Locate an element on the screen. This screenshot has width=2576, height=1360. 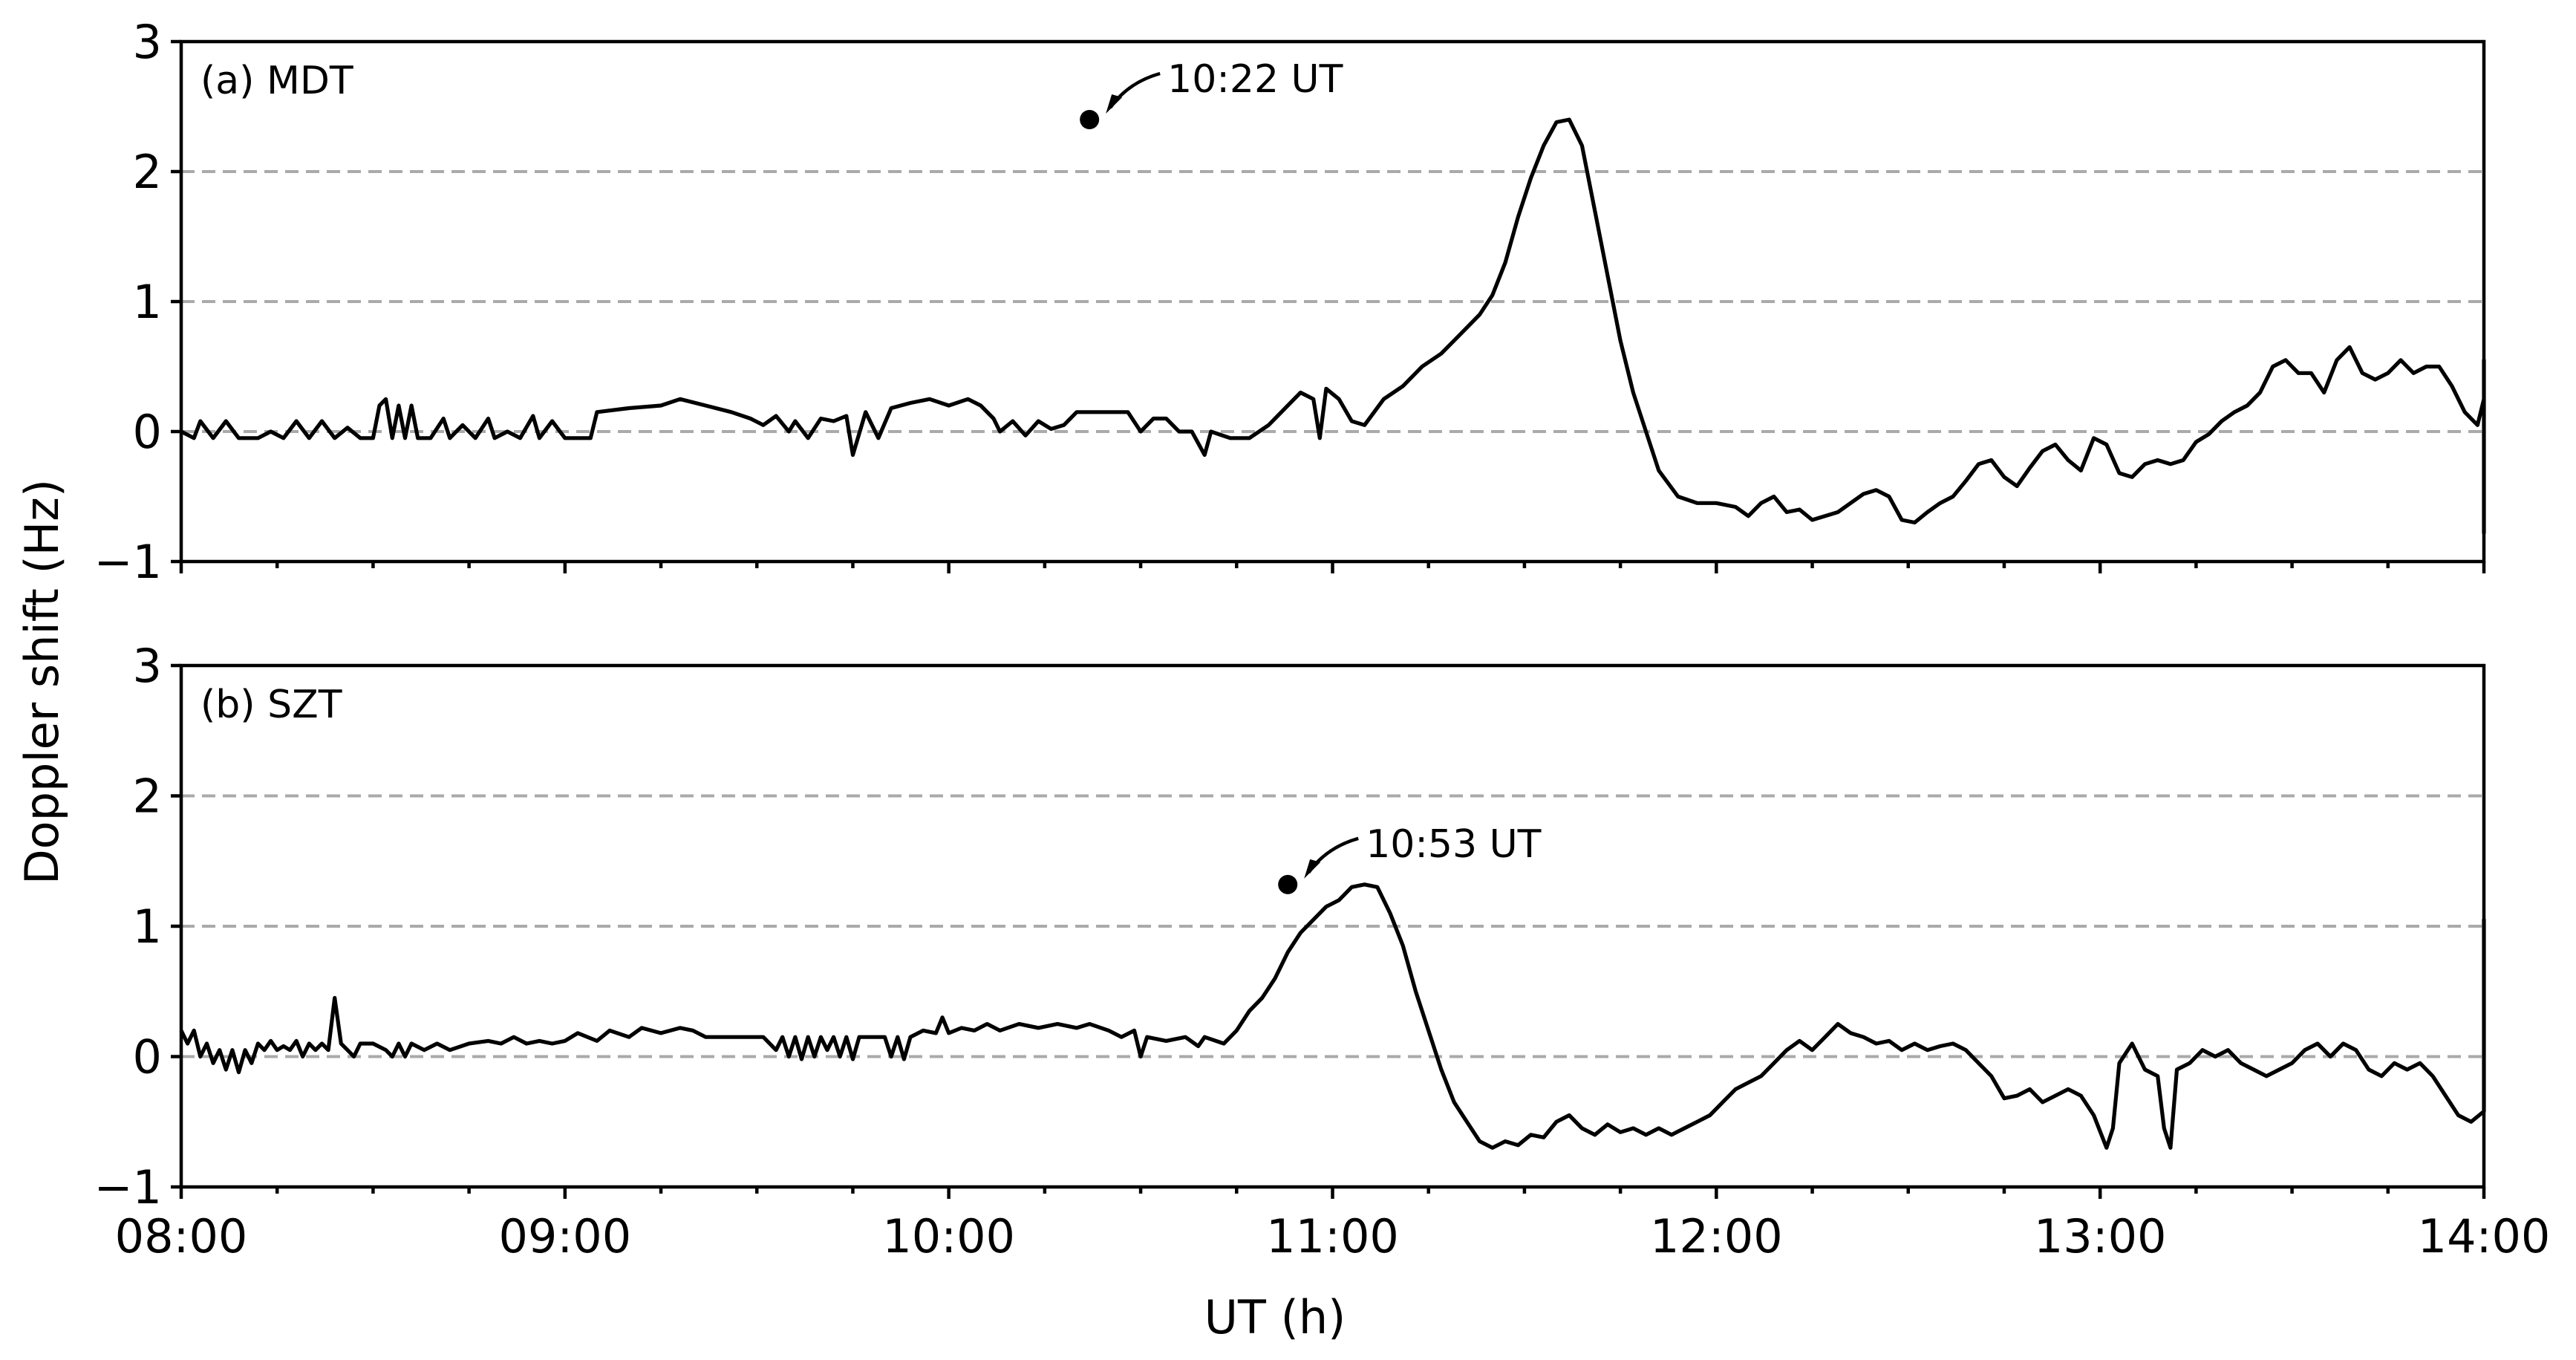
x-tick-label: 10:00 is located at coordinates (948, 1236).